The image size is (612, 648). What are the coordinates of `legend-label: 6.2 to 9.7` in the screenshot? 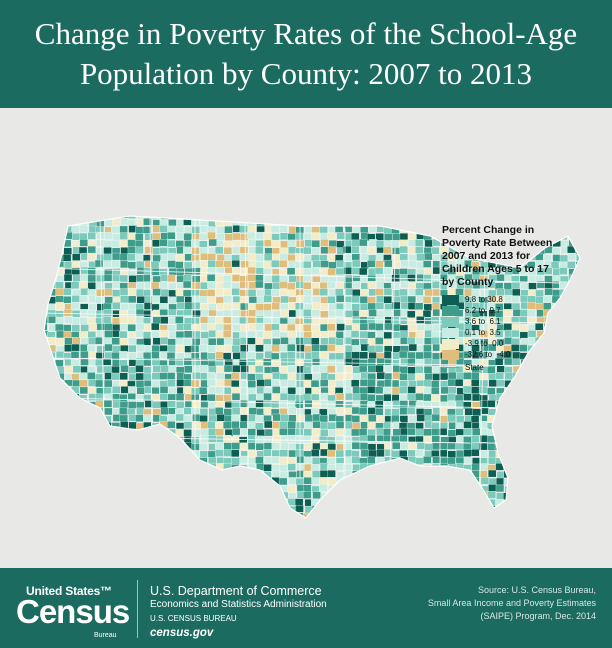 It's located at (483, 310).